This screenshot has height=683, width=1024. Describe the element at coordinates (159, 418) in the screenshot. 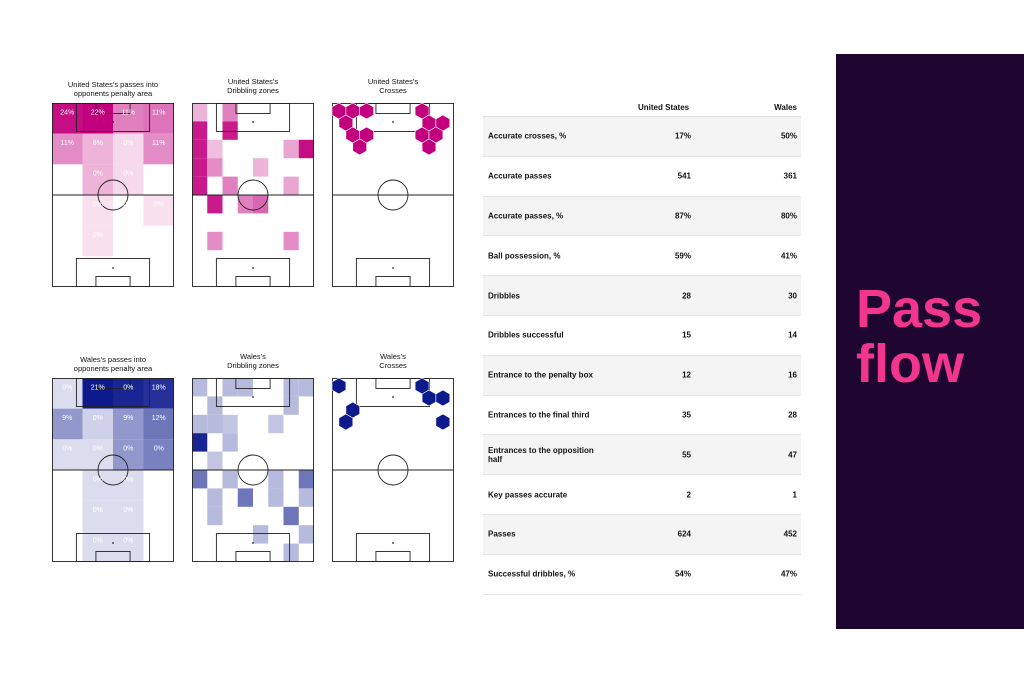

I see `zone-label: 12%` at that location.